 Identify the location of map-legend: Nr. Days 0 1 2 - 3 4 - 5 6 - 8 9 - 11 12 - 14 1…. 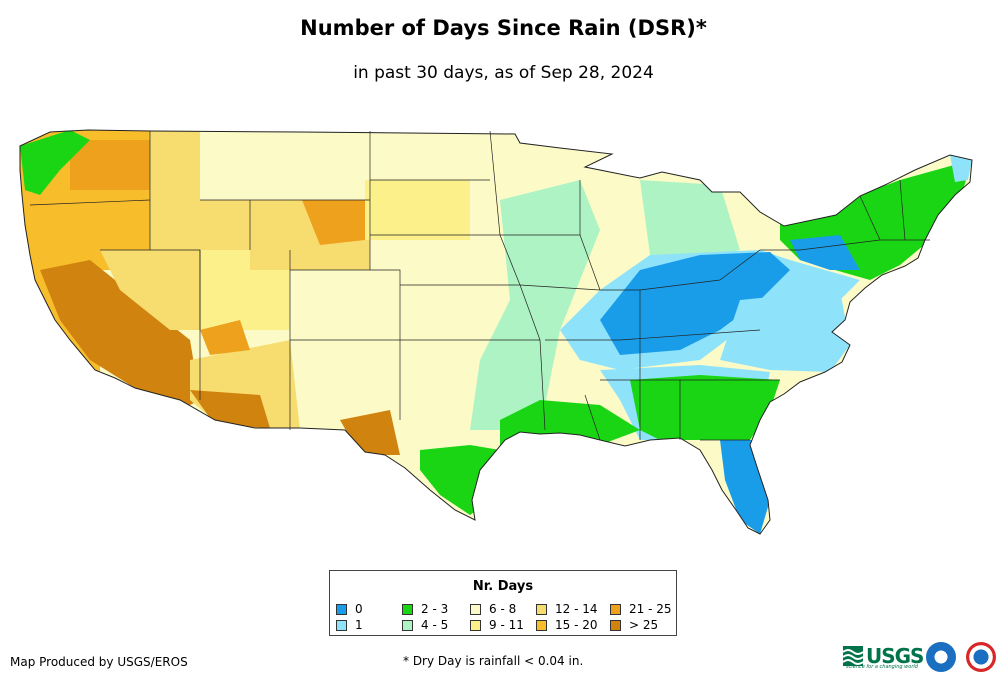
(503, 603).